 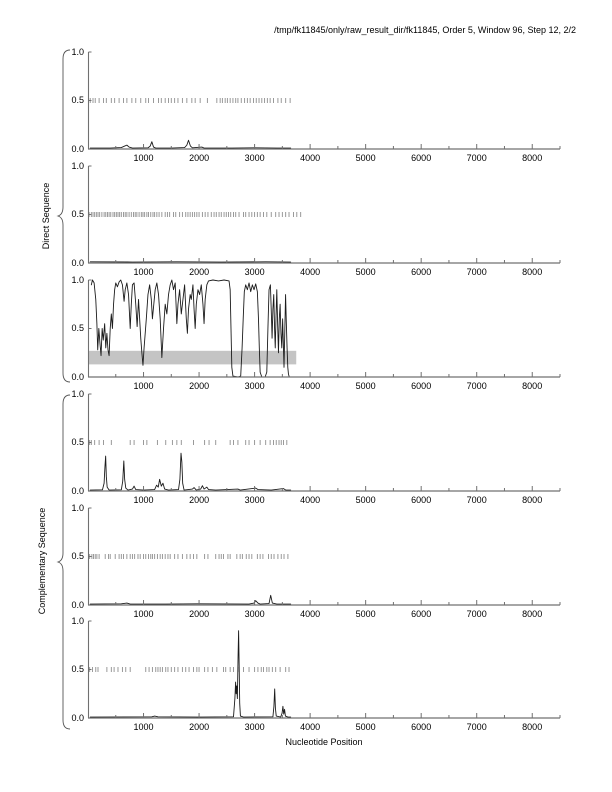 I want to click on panel-complementary-frame-1: 1000 2000 3000 4000 5000 6000 7000 8000, so click(x=326, y=449).